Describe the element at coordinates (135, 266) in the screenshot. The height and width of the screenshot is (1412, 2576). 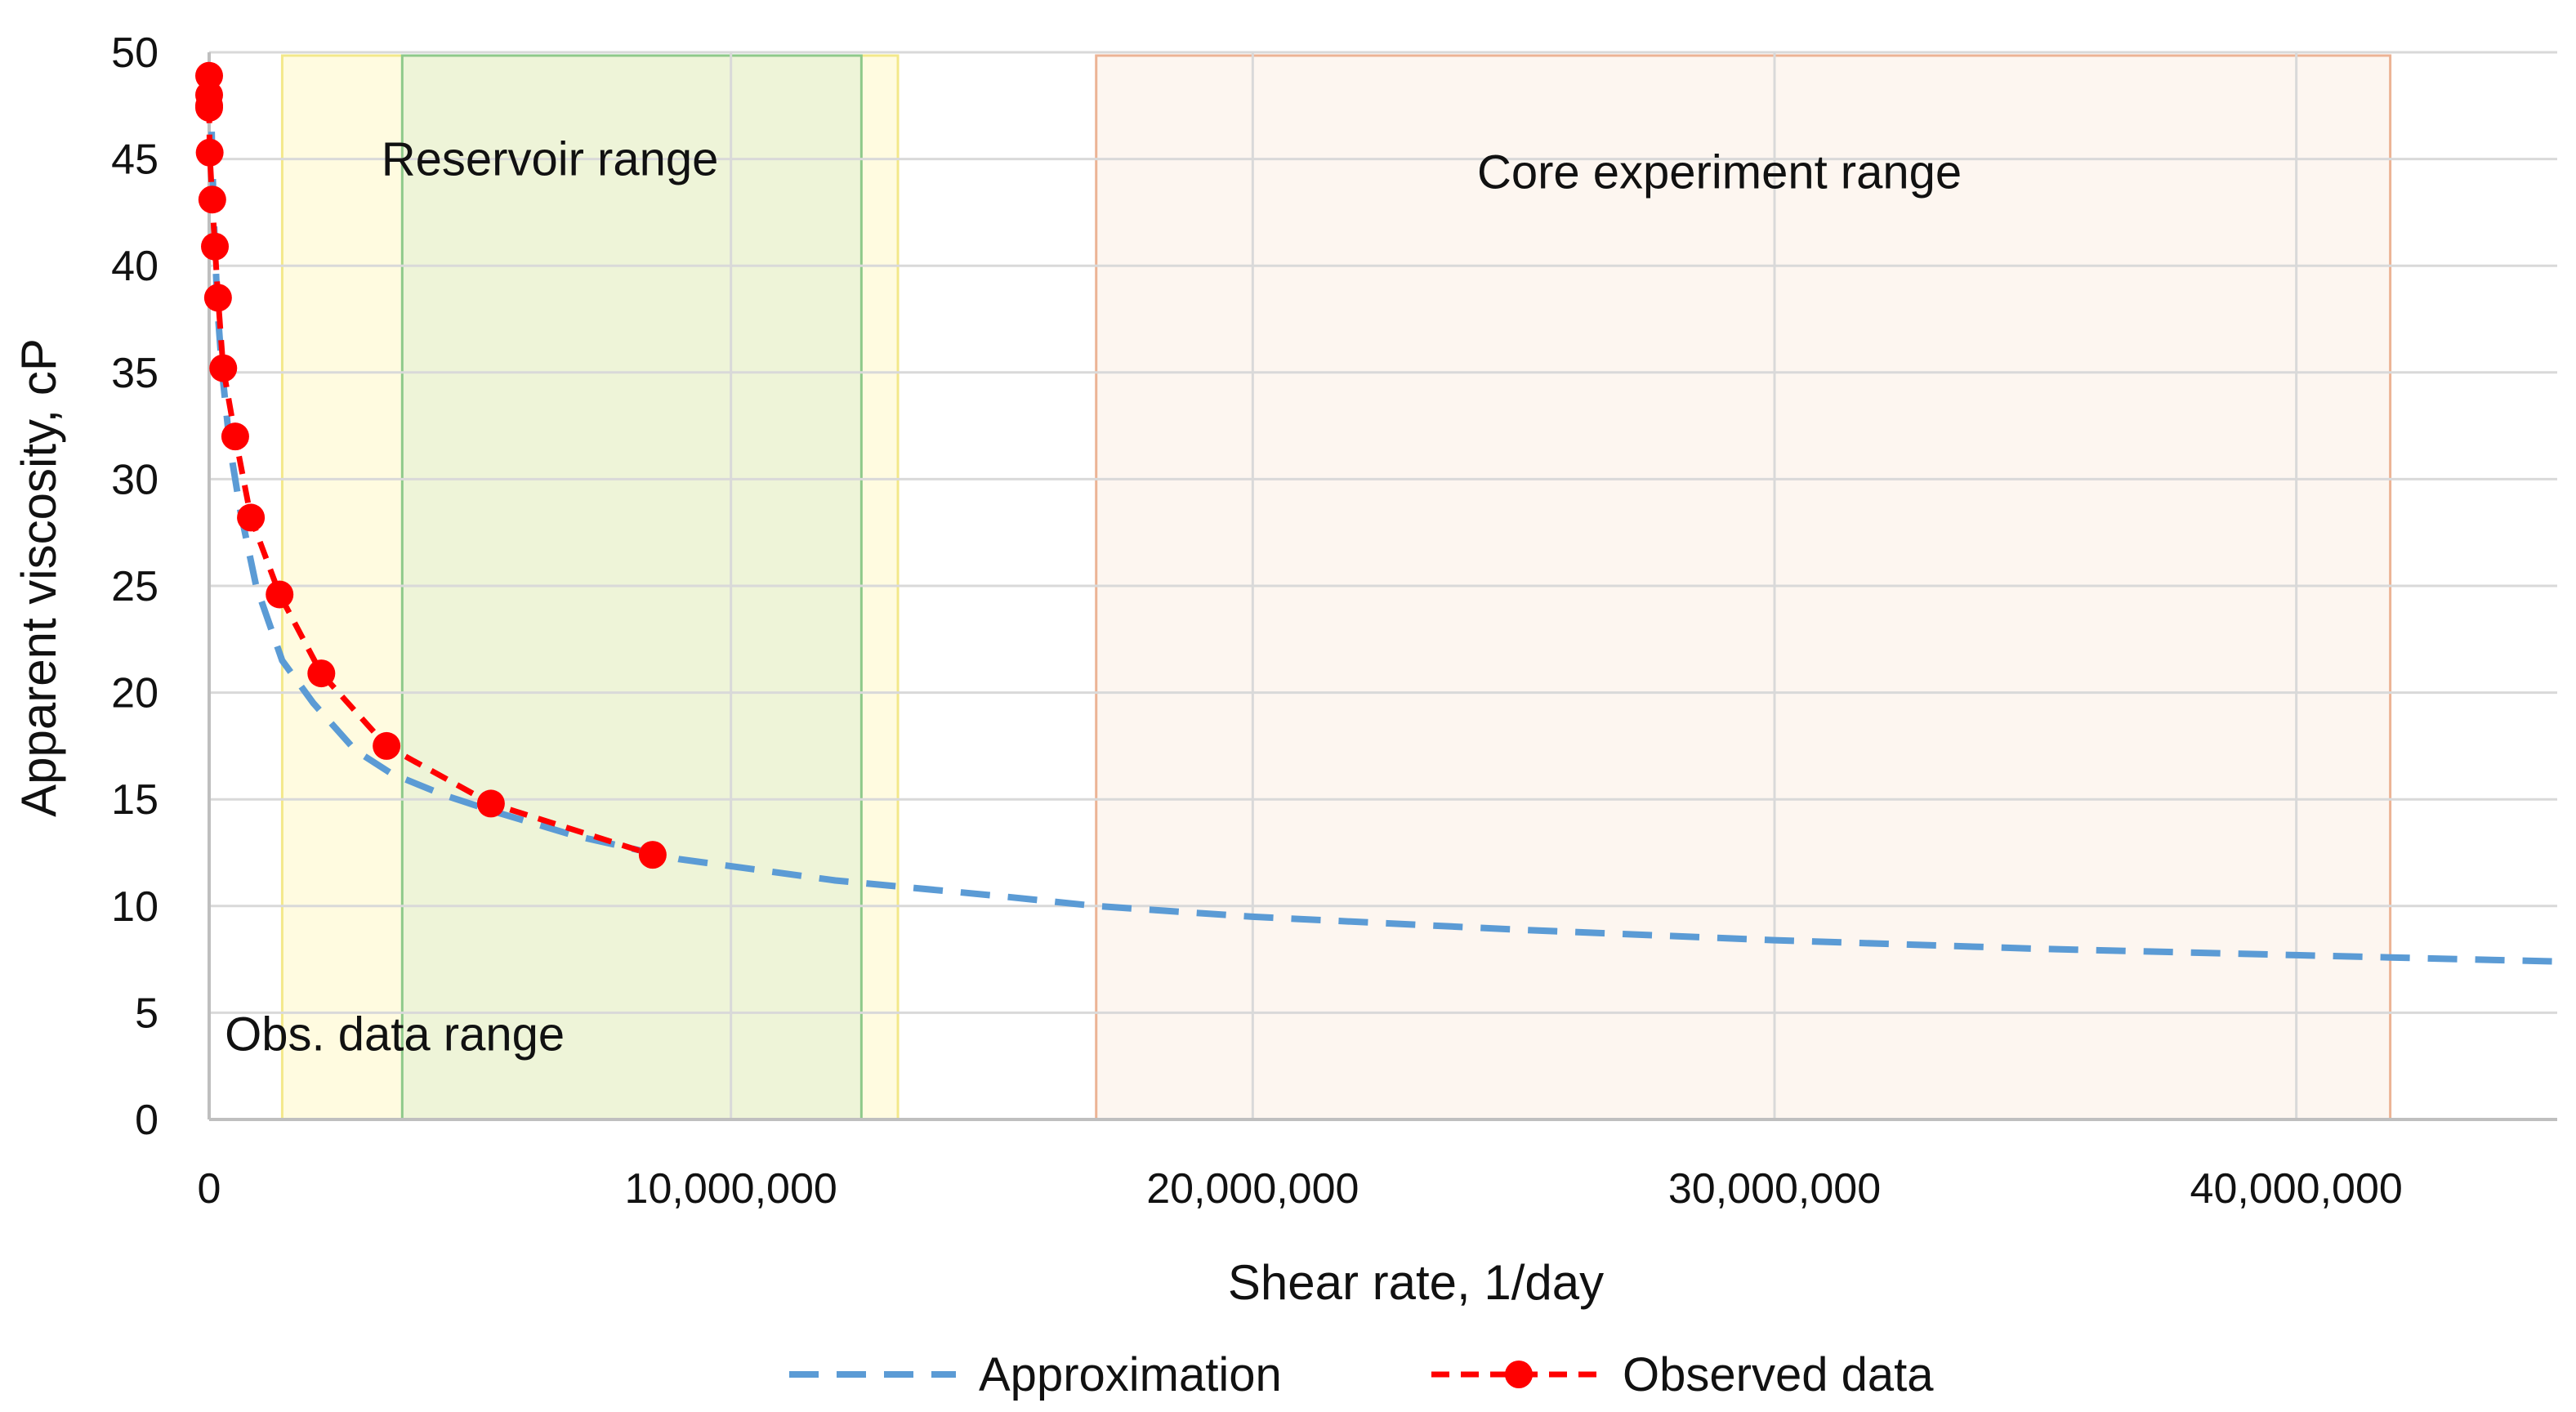
I see `y-tick-label: 40` at that location.